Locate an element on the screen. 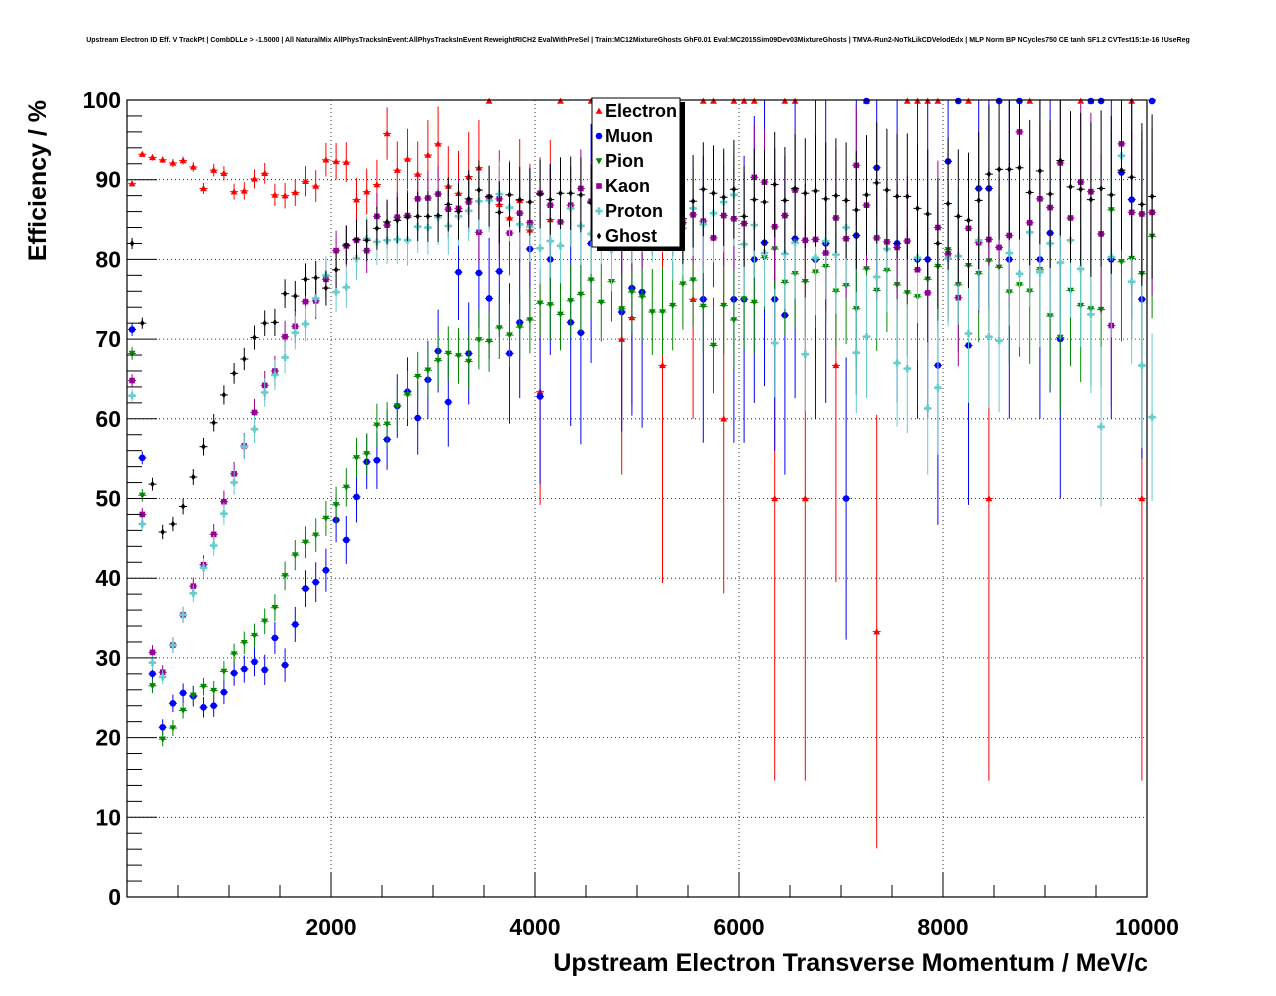 Image resolution: width=1276 pixels, height=996 pixels. x-tick-label: 4000 is located at coordinates (534, 927).